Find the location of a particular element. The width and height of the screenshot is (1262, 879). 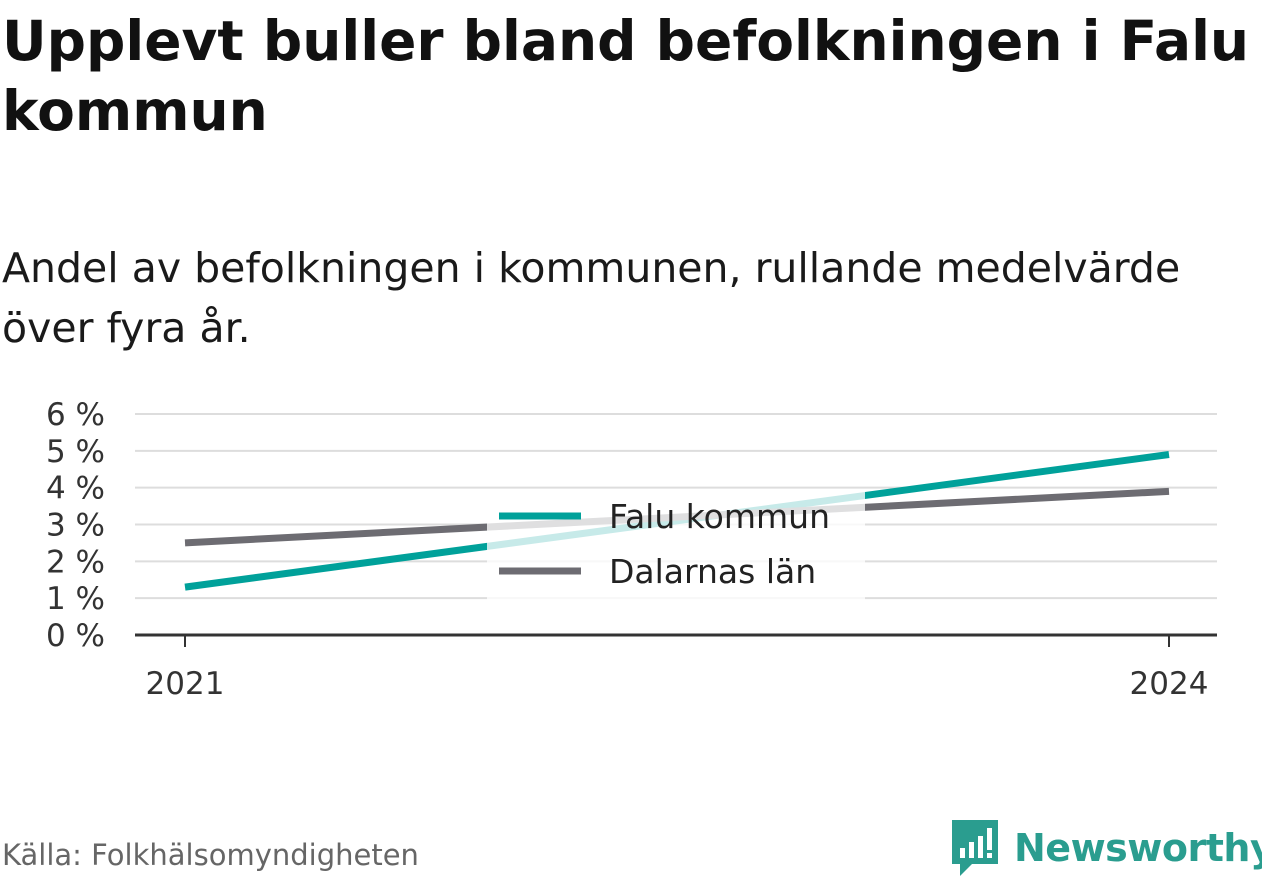

x-tick-label: 2024 is located at coordinates (1169, 684).